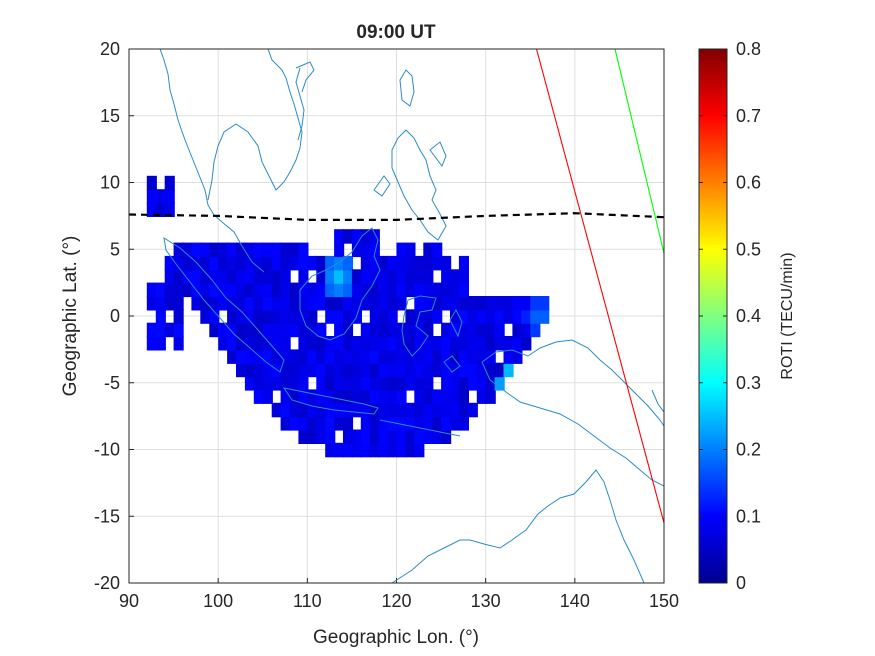 The width and height of the screenshot is (875, 656). I want to click on colorbar-label: ROTI (TECU/min), so click(787, 315).